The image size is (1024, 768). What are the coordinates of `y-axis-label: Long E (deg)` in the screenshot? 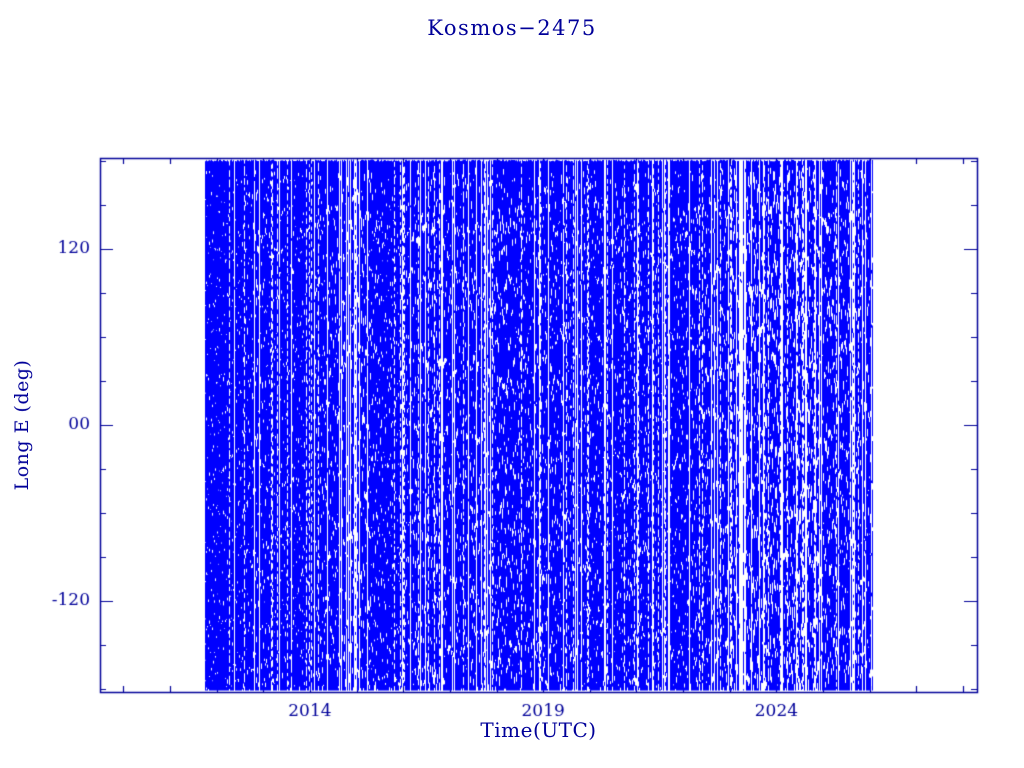 It's located at (22, 425).